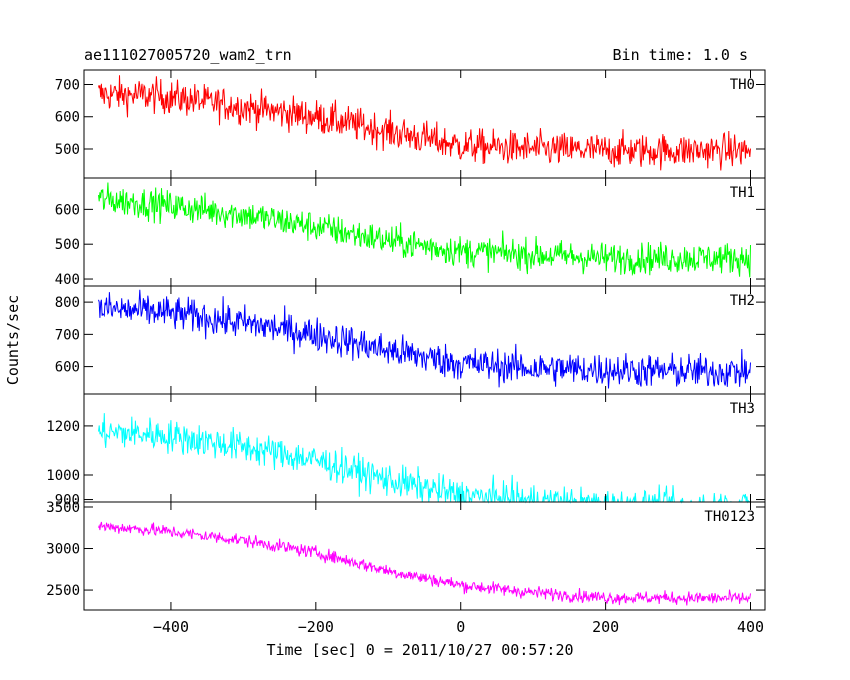  I want to click on x-tick-label: 0, so click(460, 627).